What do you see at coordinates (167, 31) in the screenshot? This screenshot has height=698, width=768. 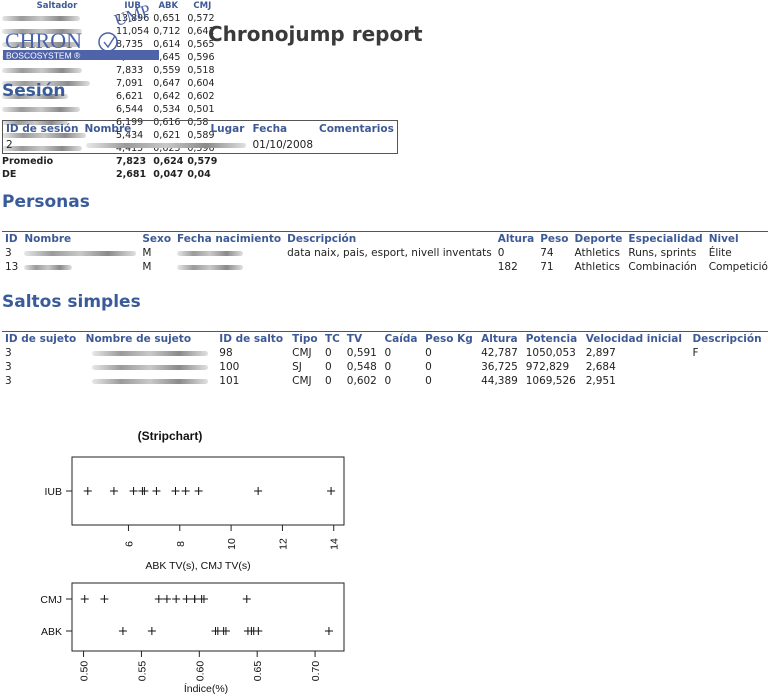 I see `cell: 0,712` at bounding box center [167, 31].